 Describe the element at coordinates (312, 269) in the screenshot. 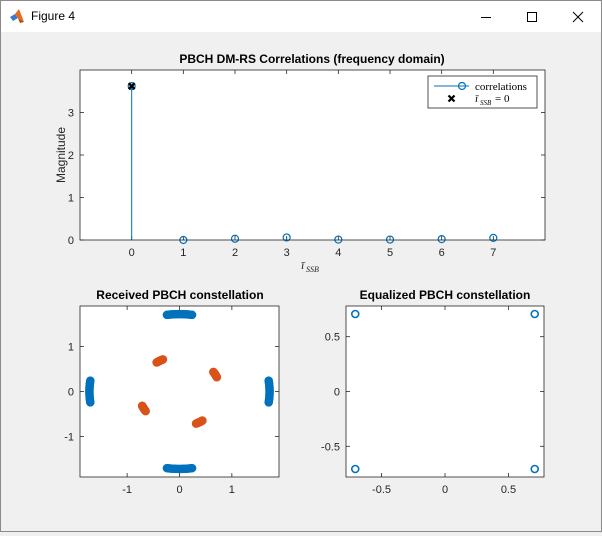

I see `x-axis-label-sub: SSB` at that location.